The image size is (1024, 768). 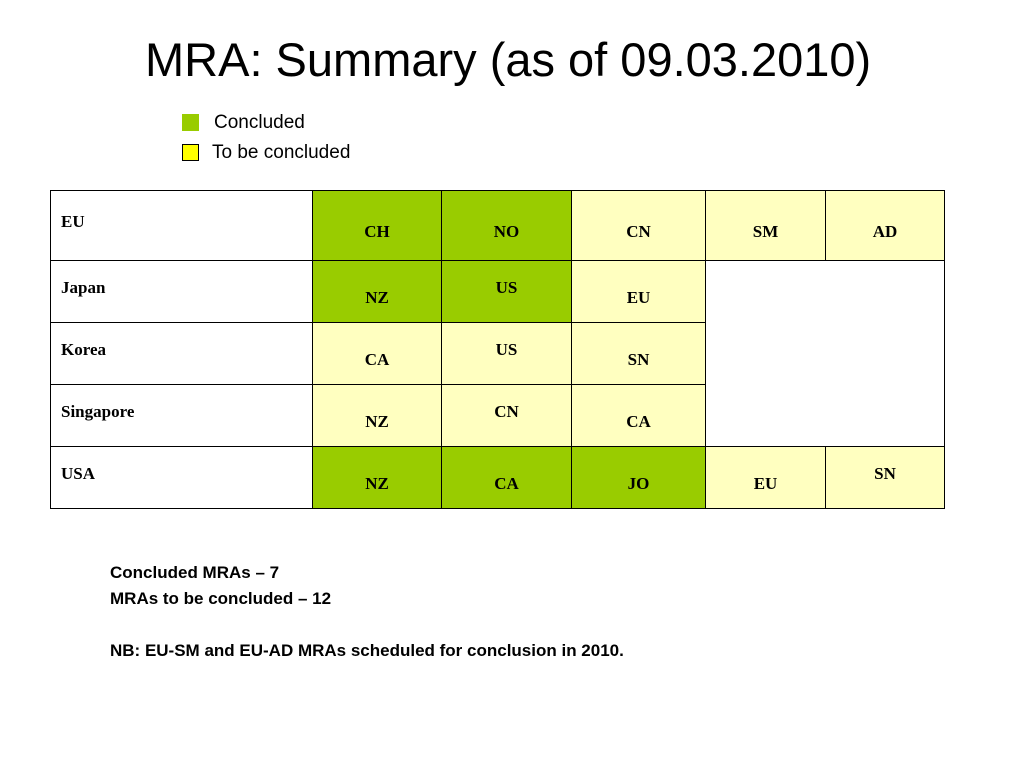 I want to click on legend-label: Concluded, so click(x=259, y=122).